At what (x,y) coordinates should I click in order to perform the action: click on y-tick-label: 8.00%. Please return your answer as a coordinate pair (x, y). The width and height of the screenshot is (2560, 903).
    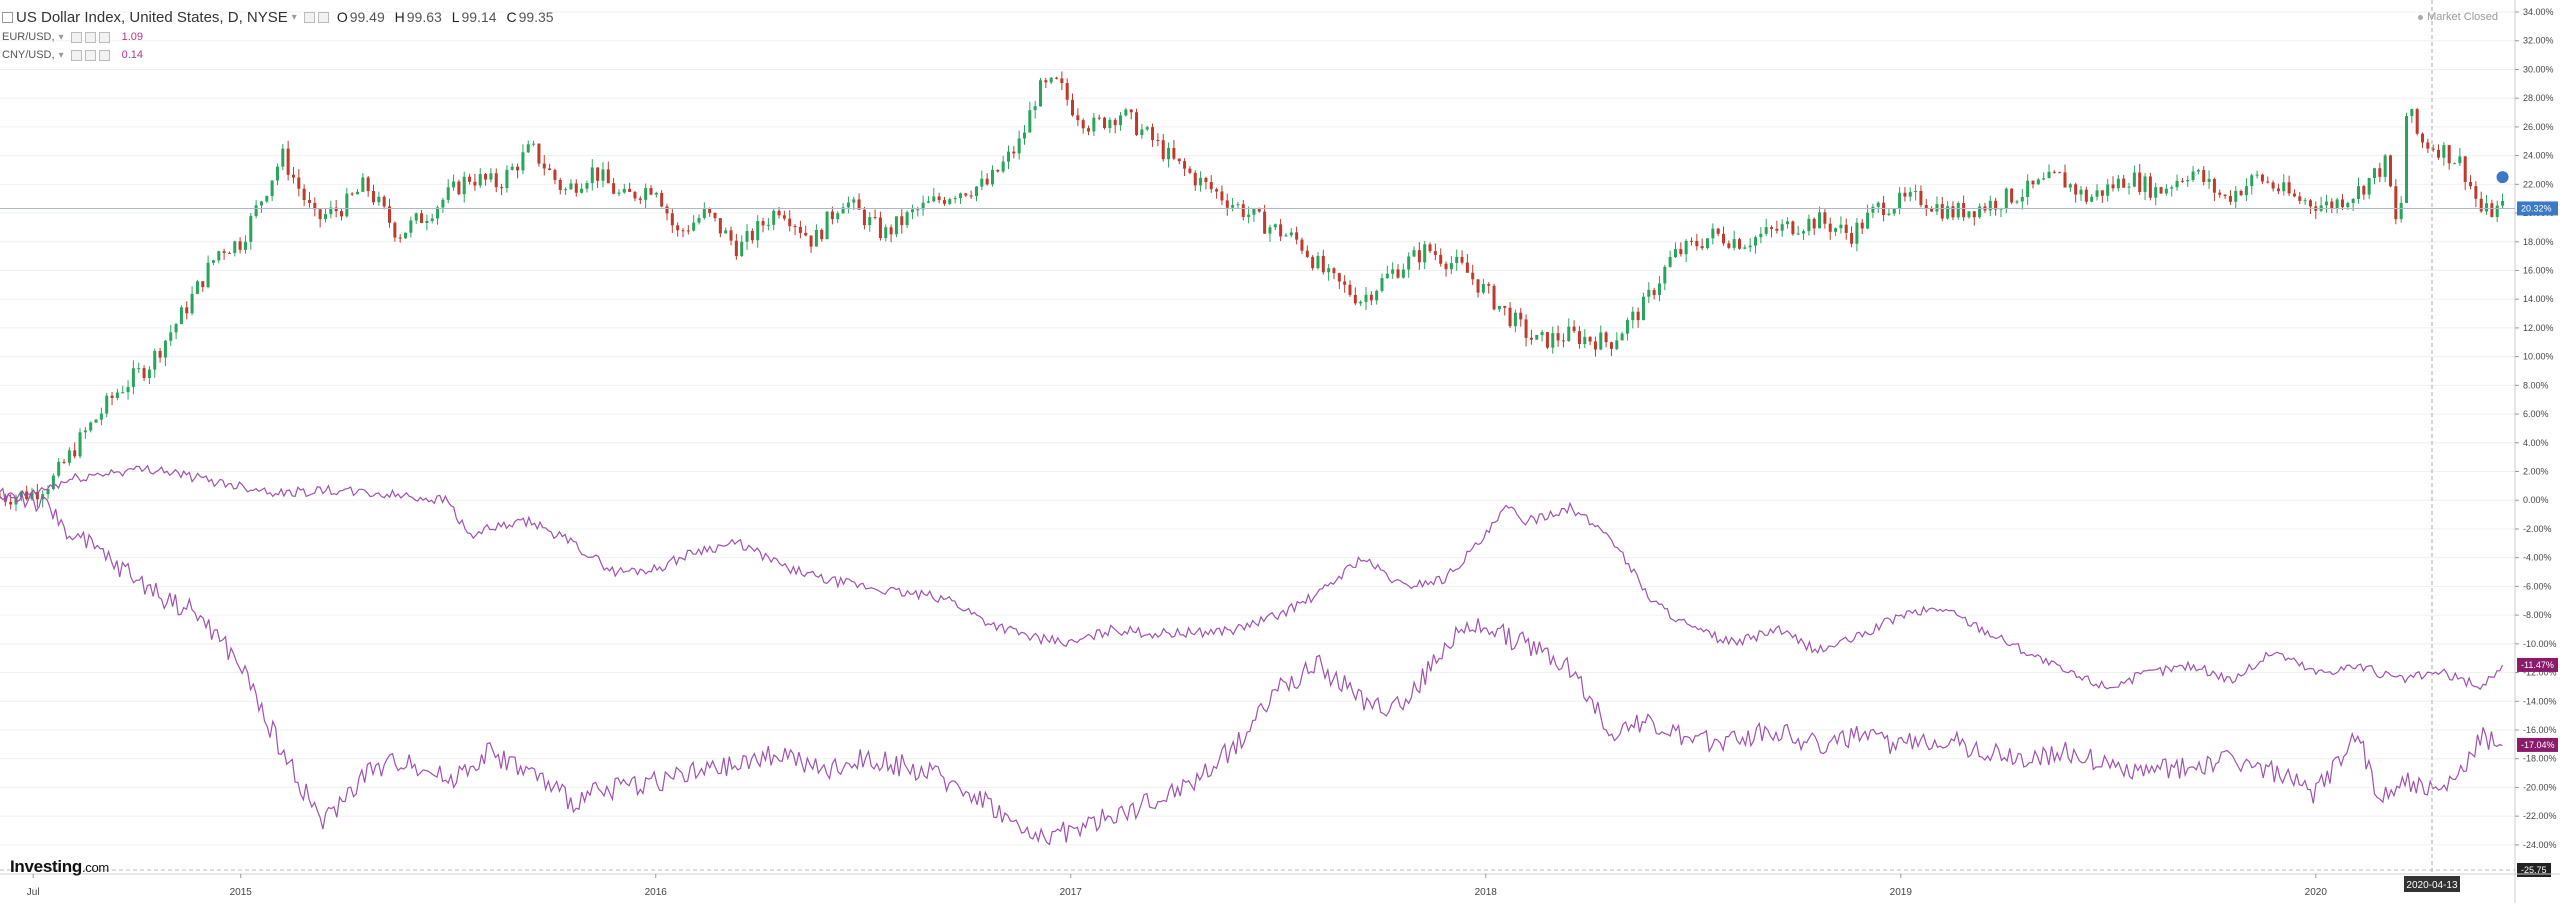
    Looking at the image, I should click on (2536, 385).